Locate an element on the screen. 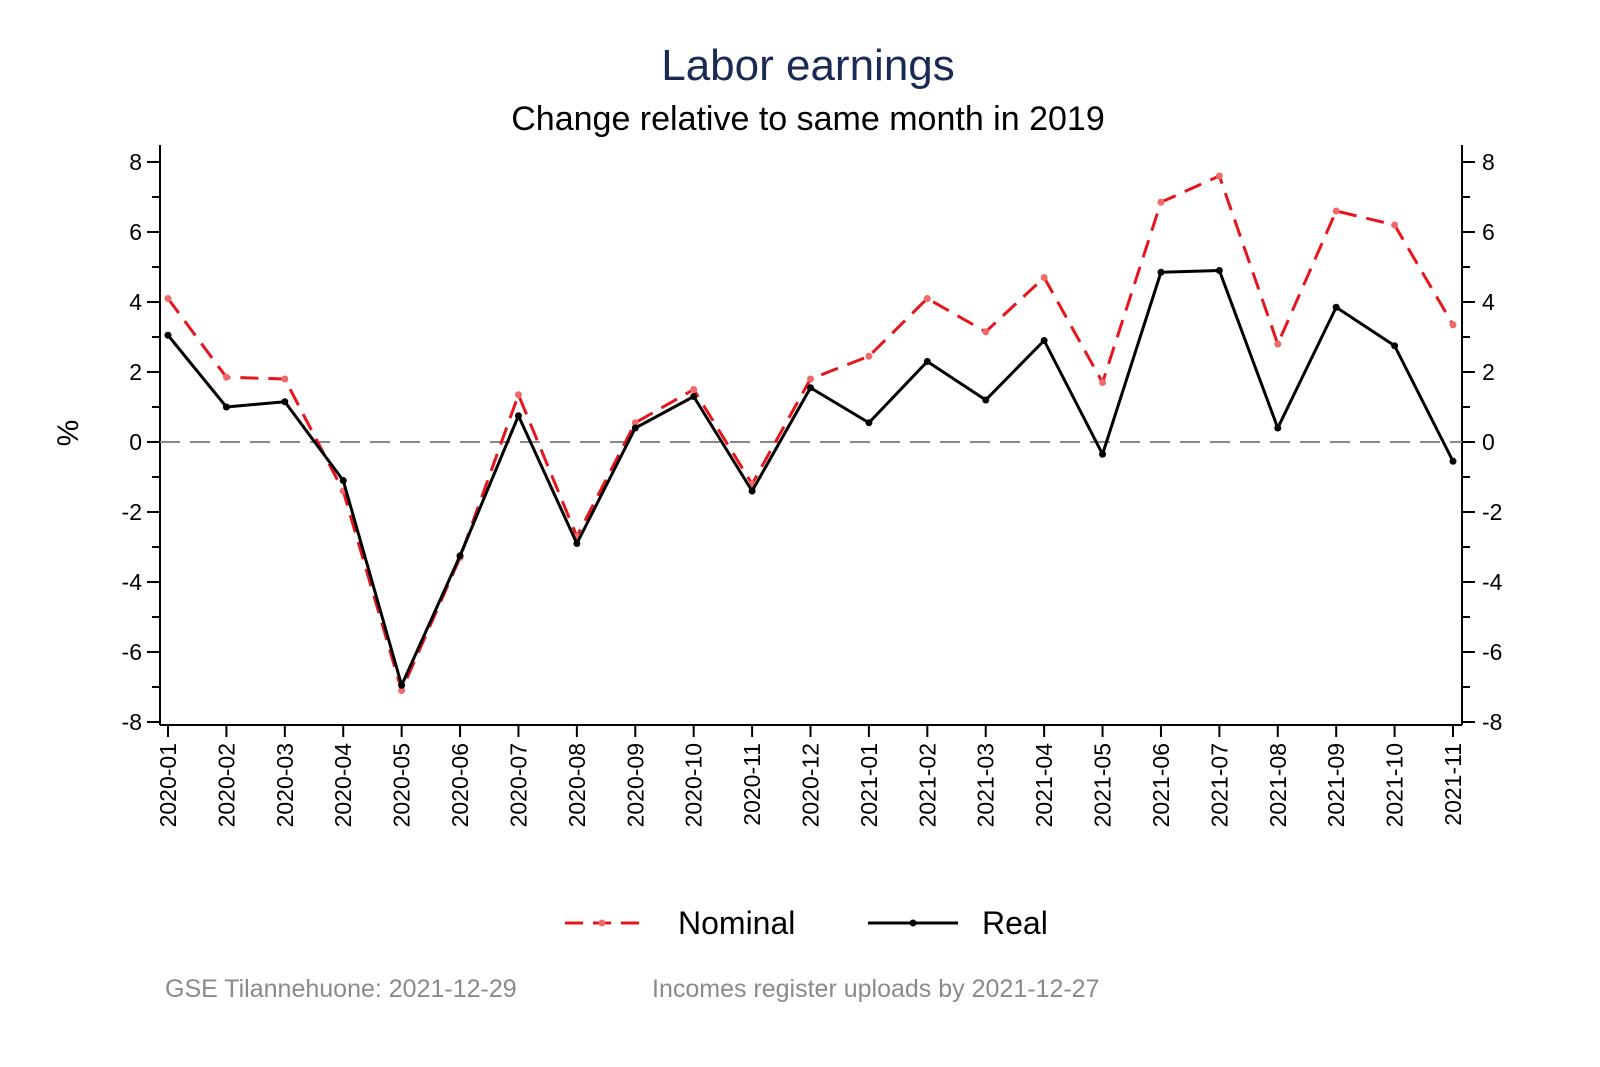  y-tick-label-left: -8 is located at coordinates (132, 722).